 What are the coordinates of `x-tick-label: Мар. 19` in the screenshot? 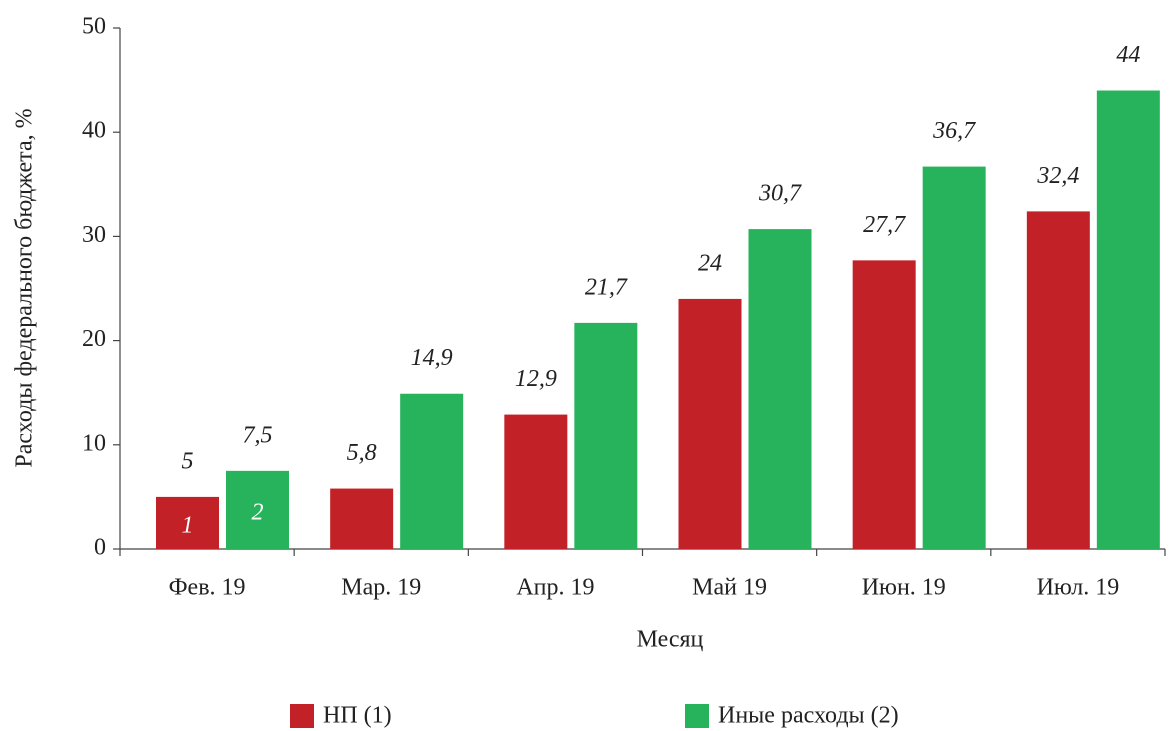 It's located at (381, 588).